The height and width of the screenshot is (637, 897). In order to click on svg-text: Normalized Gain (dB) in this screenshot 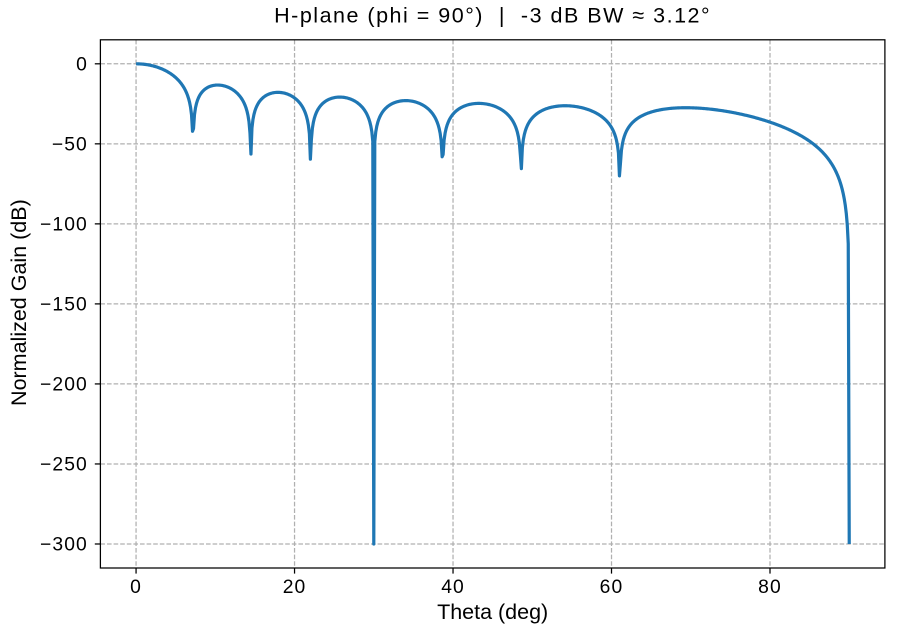, I will do `click(19, 302)`.